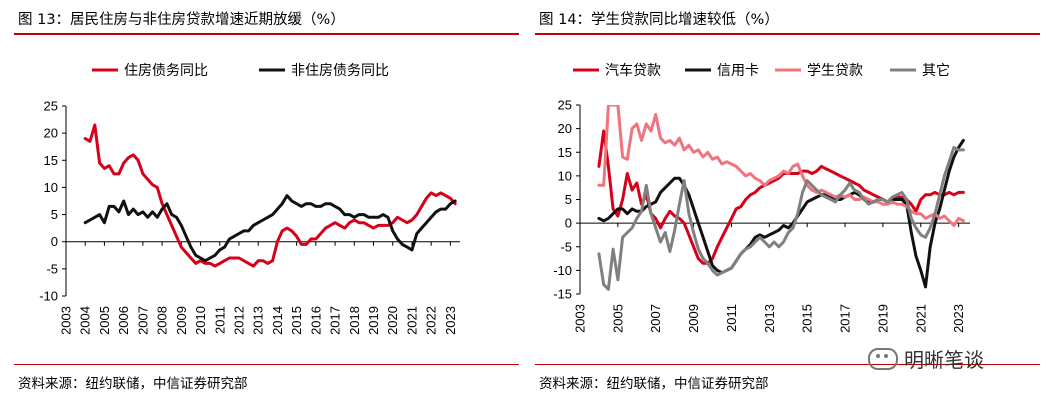 This screenshot has width=1048, height=404. Describe the element at coordinates (659, 20) in the screenshot. I see `figure-title: 图 14：学生贷款同比增速较低（%）` at that location.